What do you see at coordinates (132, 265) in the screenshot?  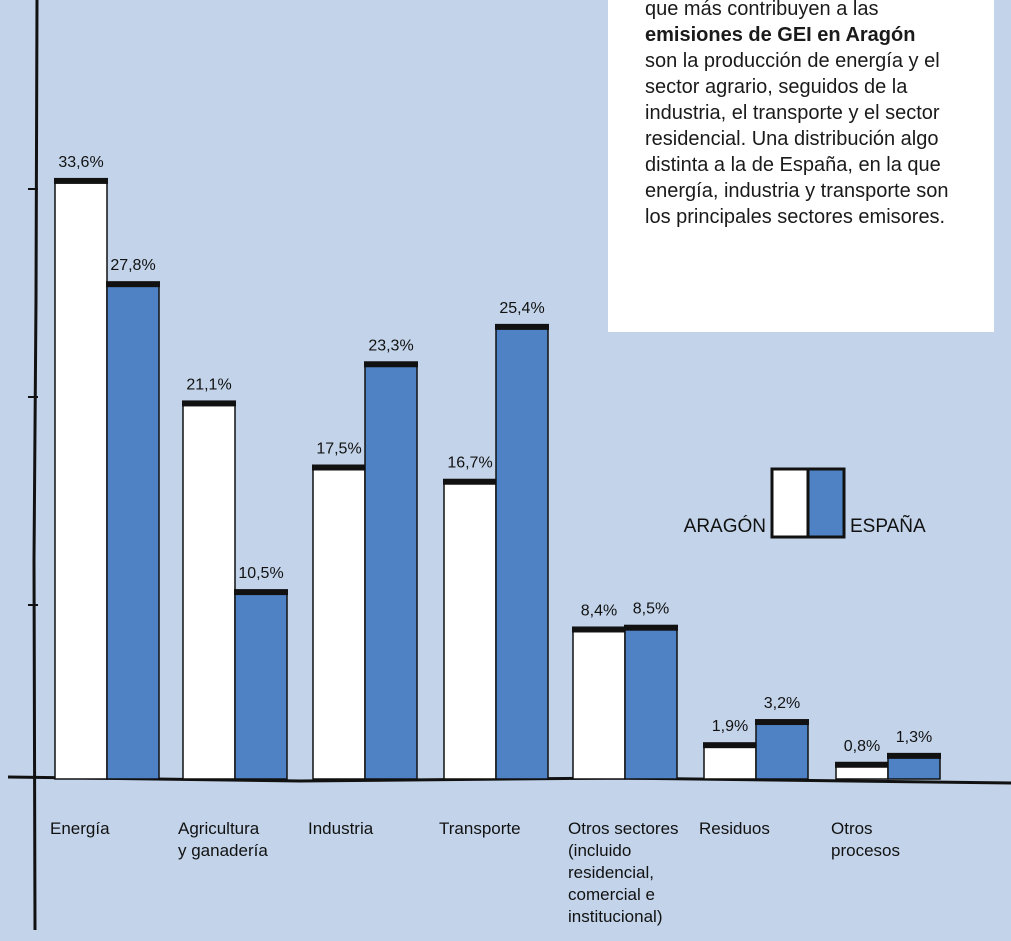 I see `value-label-espana-0: 27,8%` at bounding box center [132, 265].